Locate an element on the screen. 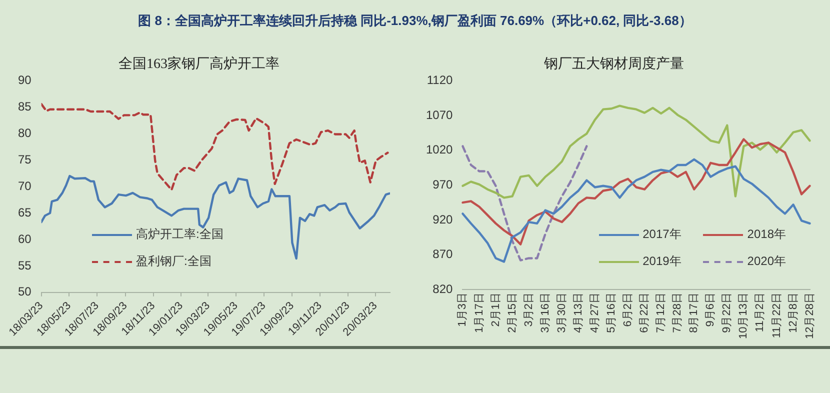 The image size is (830, 393). y-tick-label: 70 is located at coordinates (25, 185).